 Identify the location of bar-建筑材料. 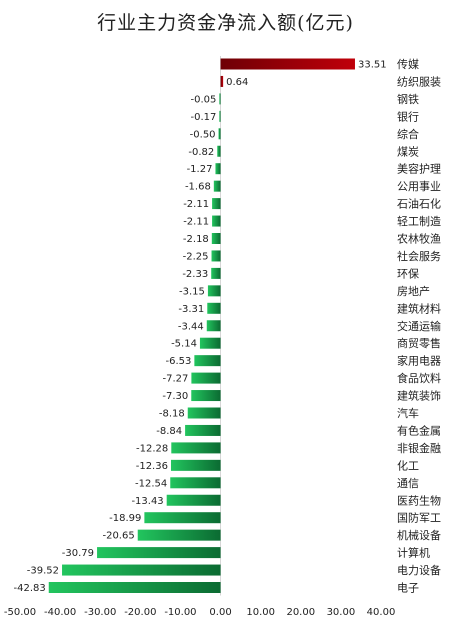
(214, 308).